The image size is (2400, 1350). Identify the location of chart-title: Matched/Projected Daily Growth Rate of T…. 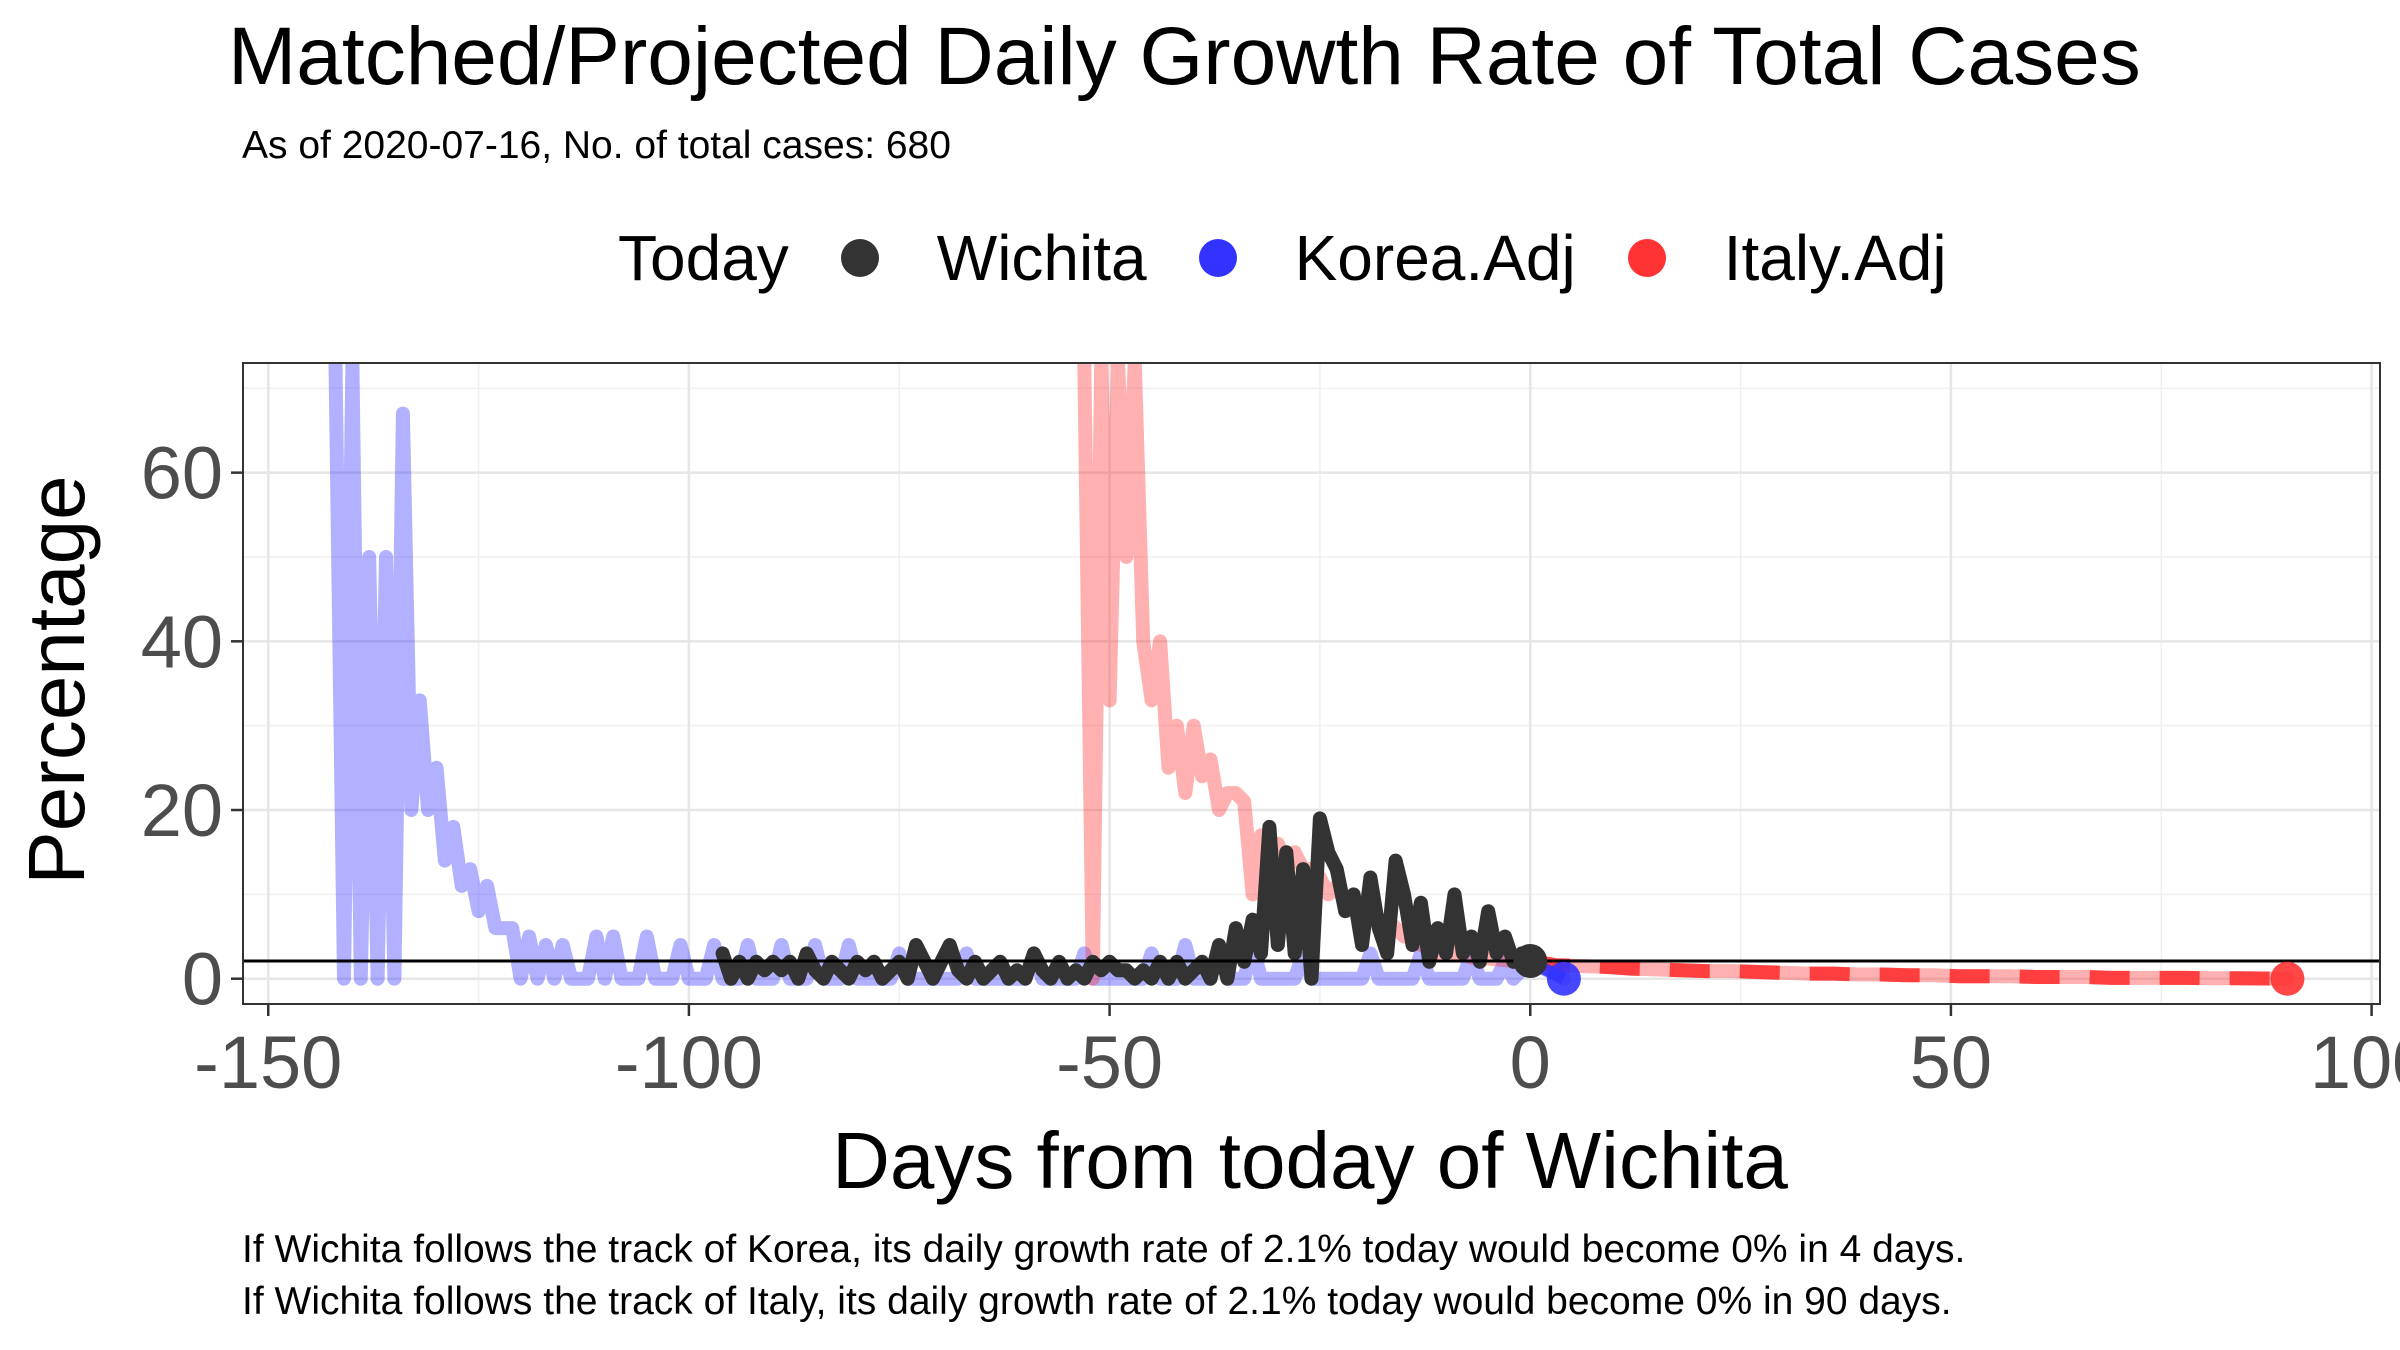
(1184, 56).